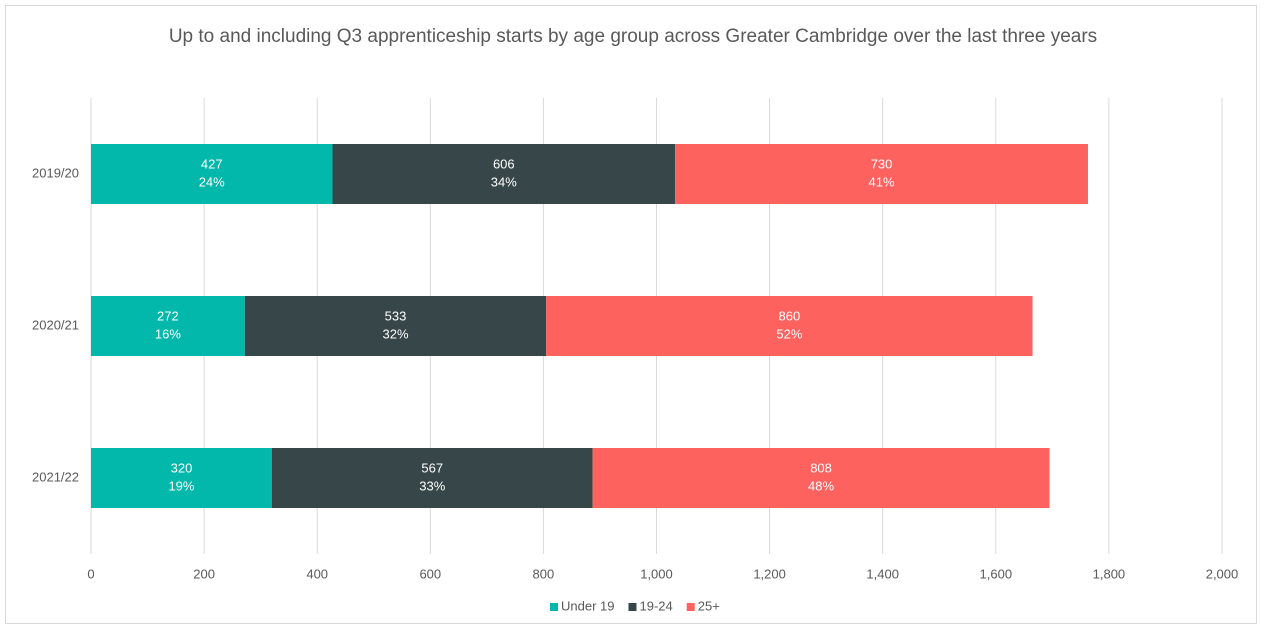  Describe the element at coordinates (168, 315) in the screenshot. I see `data-label: 272` at that location.